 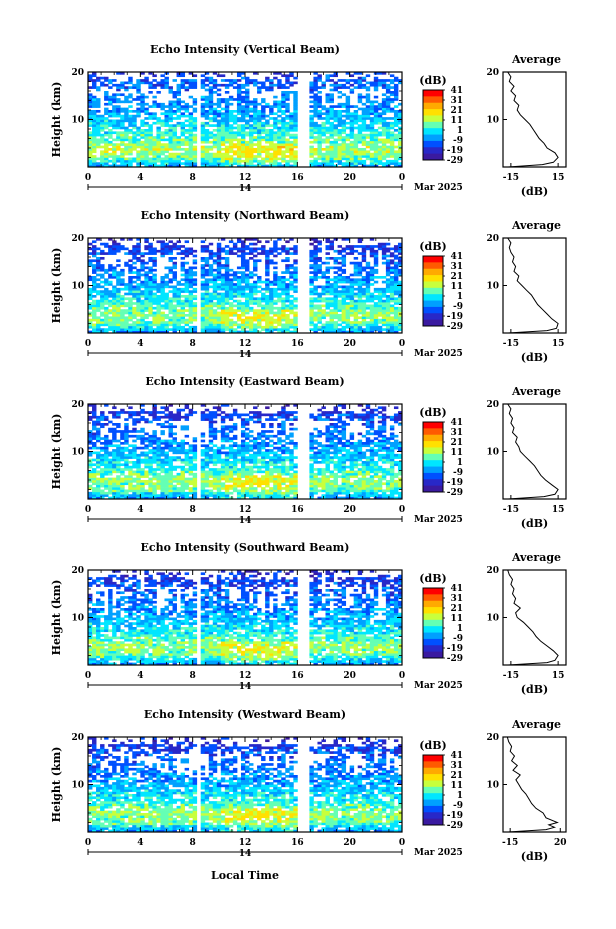 What do you see at coordinates (456, 257) in the screenshot?
I see `colorbar-tick-label: 41` at bounding box center [456, 257].